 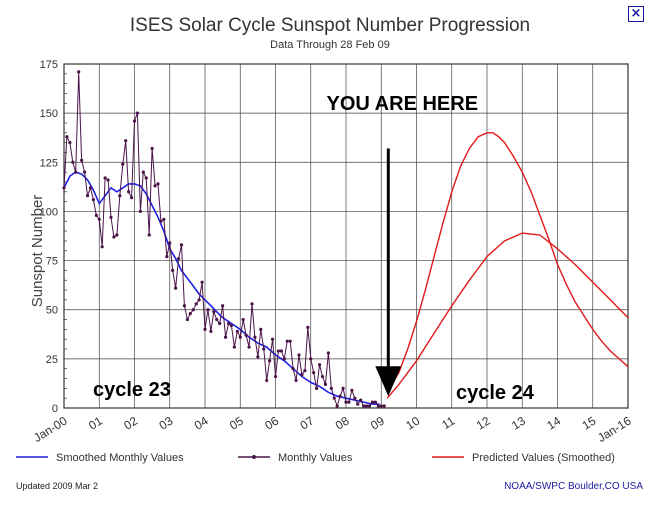 I want to click on y-tick-label: 25, so click(x=52, y=360).